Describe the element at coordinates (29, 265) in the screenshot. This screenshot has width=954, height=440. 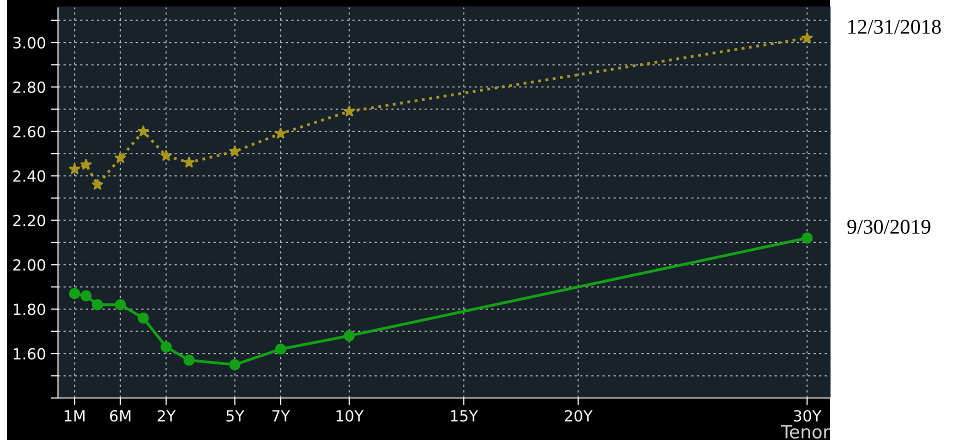
I see `y-tick-label: 2.00` at that location.